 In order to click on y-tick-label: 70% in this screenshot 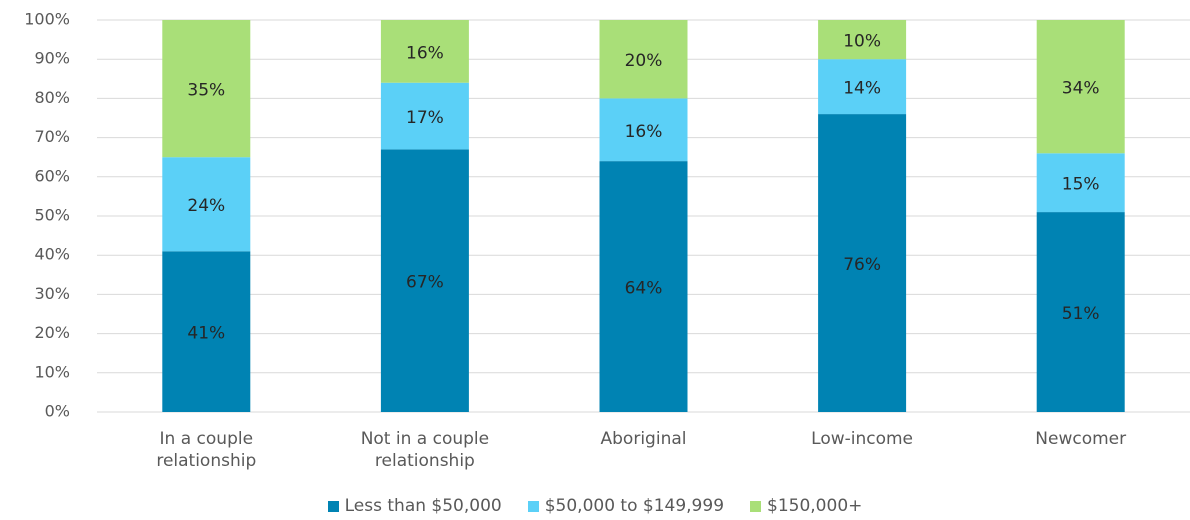, I will do `click(52, 136)`.